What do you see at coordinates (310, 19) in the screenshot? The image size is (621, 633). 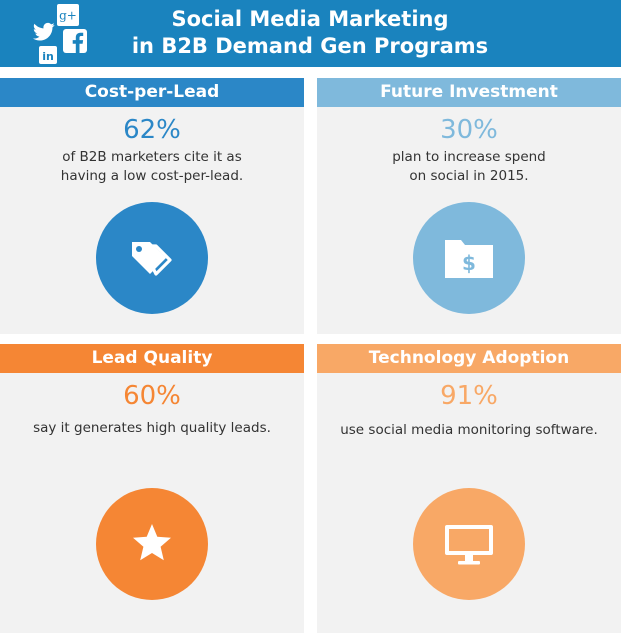 I see `title-line-1: Social Media Marketing` at bounding box center [310, 19].